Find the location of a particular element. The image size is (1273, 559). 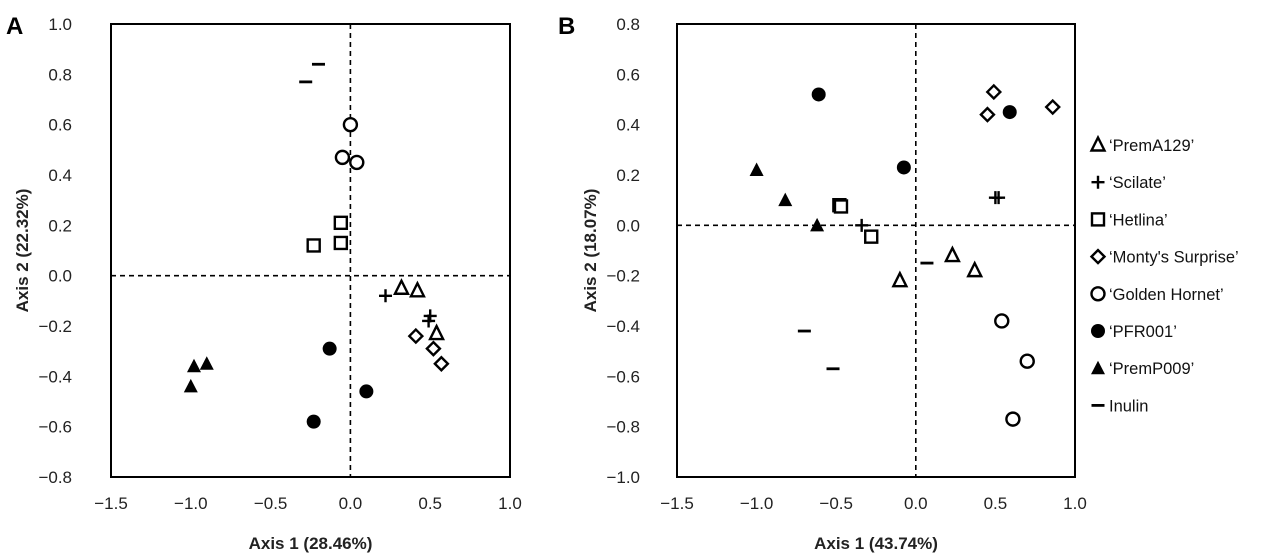

legend-label: ‘Scilate’ is located at coordinates (1137, 183).